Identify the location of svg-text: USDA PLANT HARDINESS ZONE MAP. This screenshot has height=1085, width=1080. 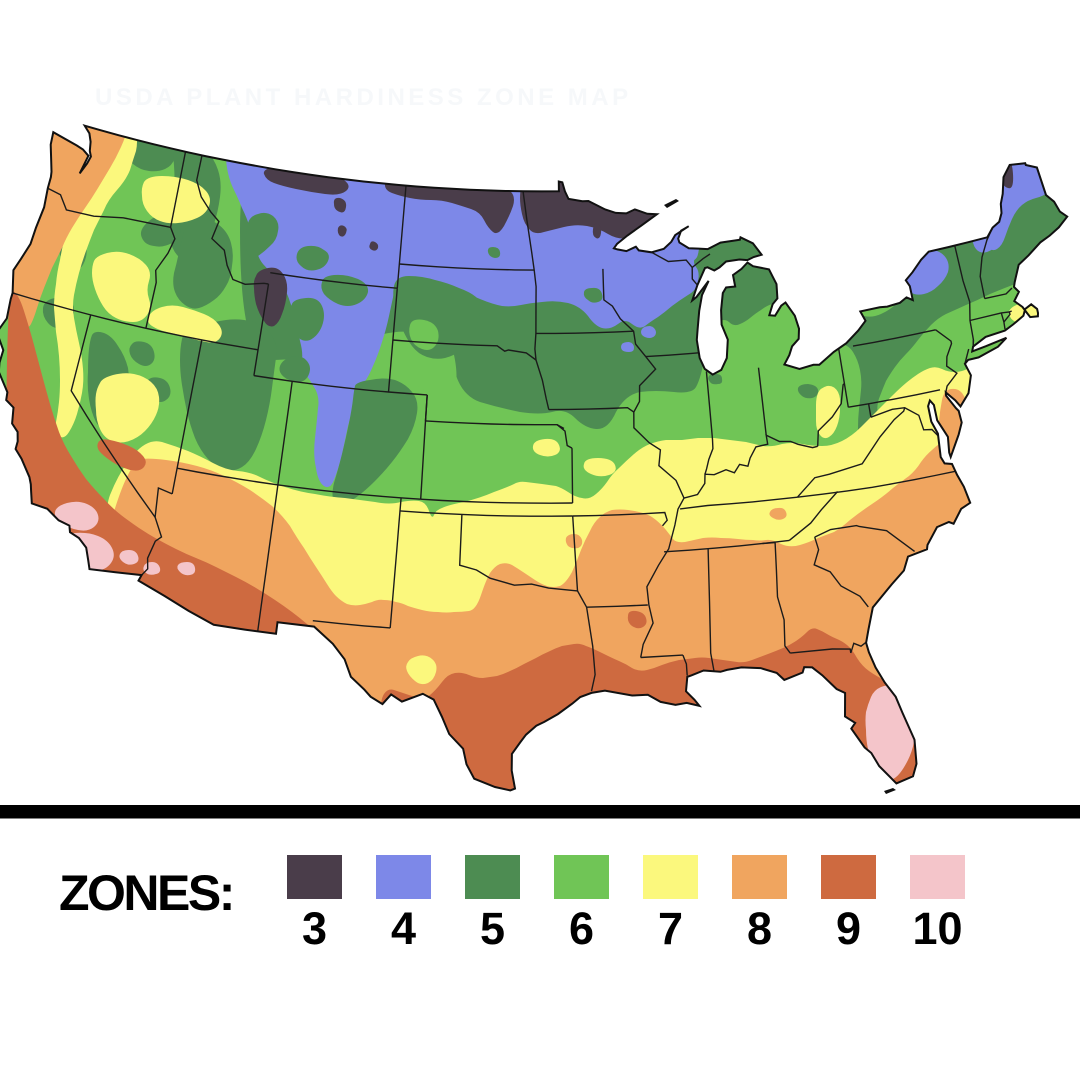
(363, 97).